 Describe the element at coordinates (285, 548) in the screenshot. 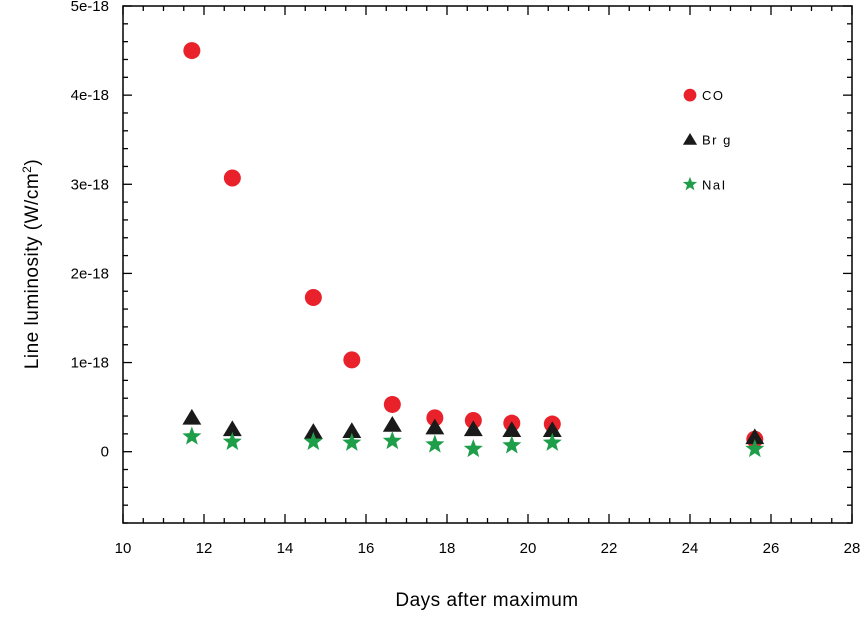

I see `x-tick-label: 14` at that location.